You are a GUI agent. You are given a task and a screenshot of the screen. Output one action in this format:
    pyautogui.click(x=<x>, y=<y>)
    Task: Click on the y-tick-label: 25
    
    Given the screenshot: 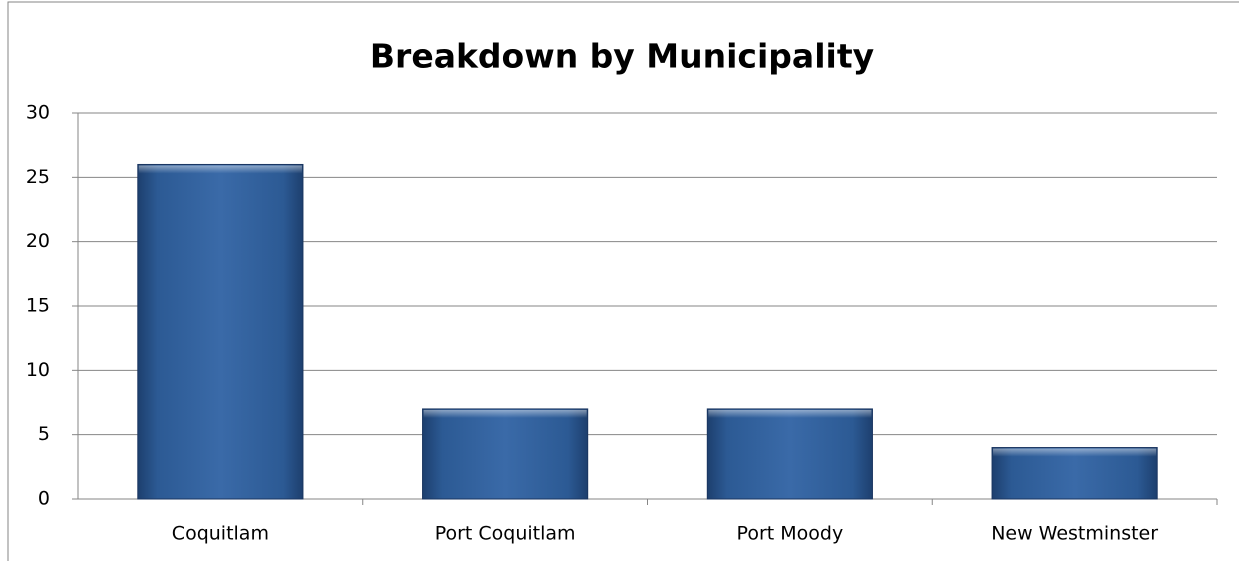 What is the action you would take?
    pyautogui.click(x=38, y=177)
    